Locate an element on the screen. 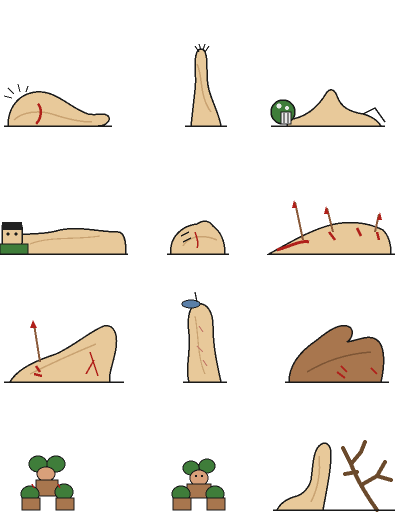  worm-rearing-icon is located at coordinates (64, 351).